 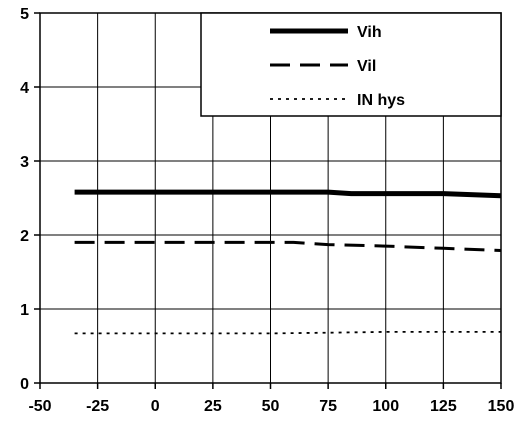 What do you see at coordinates (97, 406) in the screenshot?
I see `x-tick-label: -25` at bounding box center [97, 406].